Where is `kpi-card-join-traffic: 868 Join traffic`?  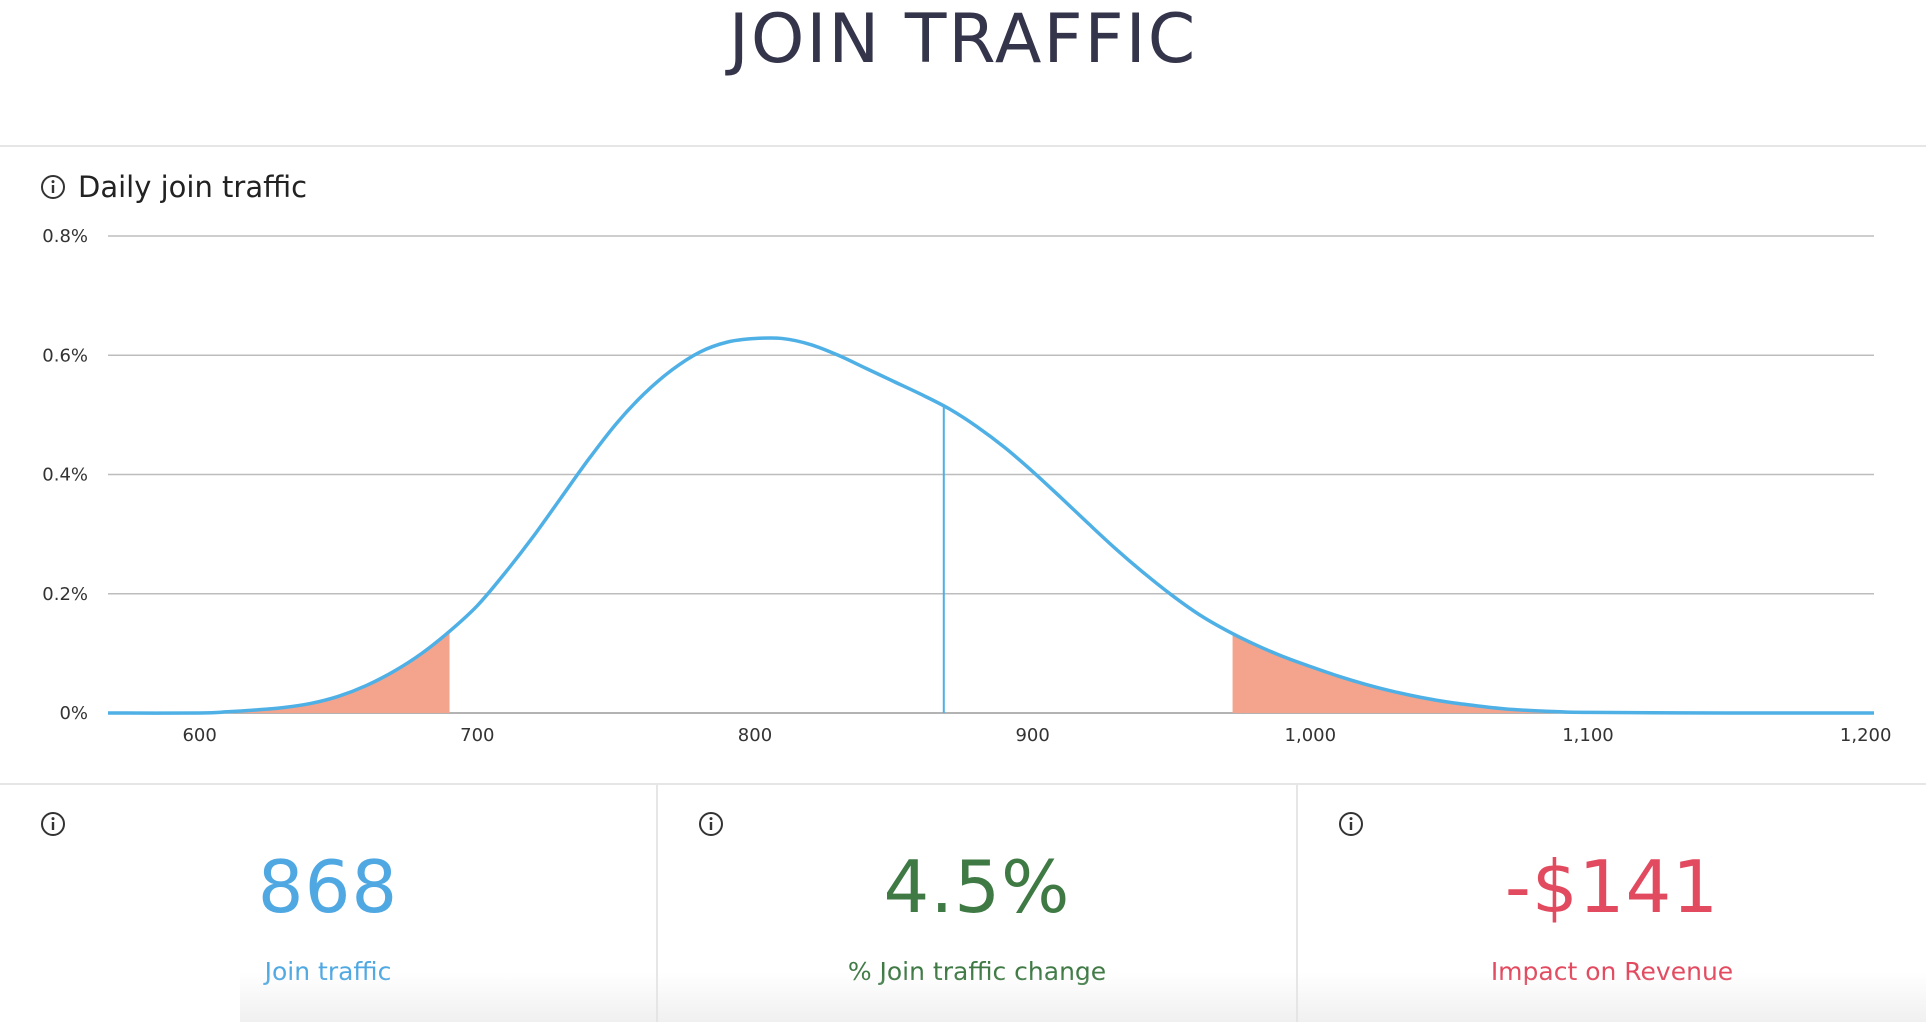
kpi-card-join-traffic: 868 Join traffic is located at coordinates (329, 903).